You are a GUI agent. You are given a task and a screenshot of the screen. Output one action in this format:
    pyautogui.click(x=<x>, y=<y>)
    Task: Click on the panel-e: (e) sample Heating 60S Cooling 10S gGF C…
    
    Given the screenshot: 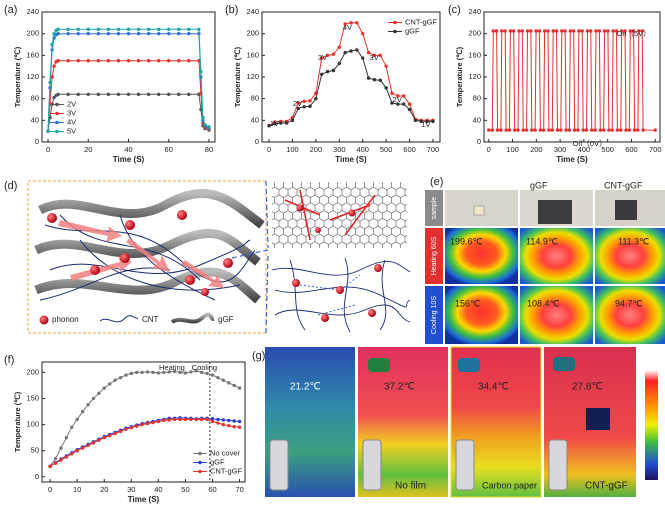 What is the action you would take?
    pyautogui.click(x=545, y=260)
    